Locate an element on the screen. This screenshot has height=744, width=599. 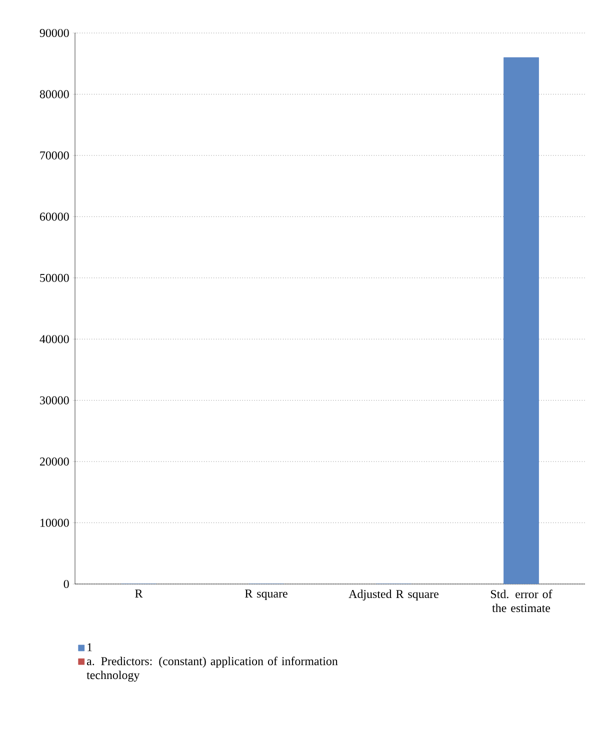
legend-label: a. Predictors: (constant) application of information technology is located at coordinates (212, 669).